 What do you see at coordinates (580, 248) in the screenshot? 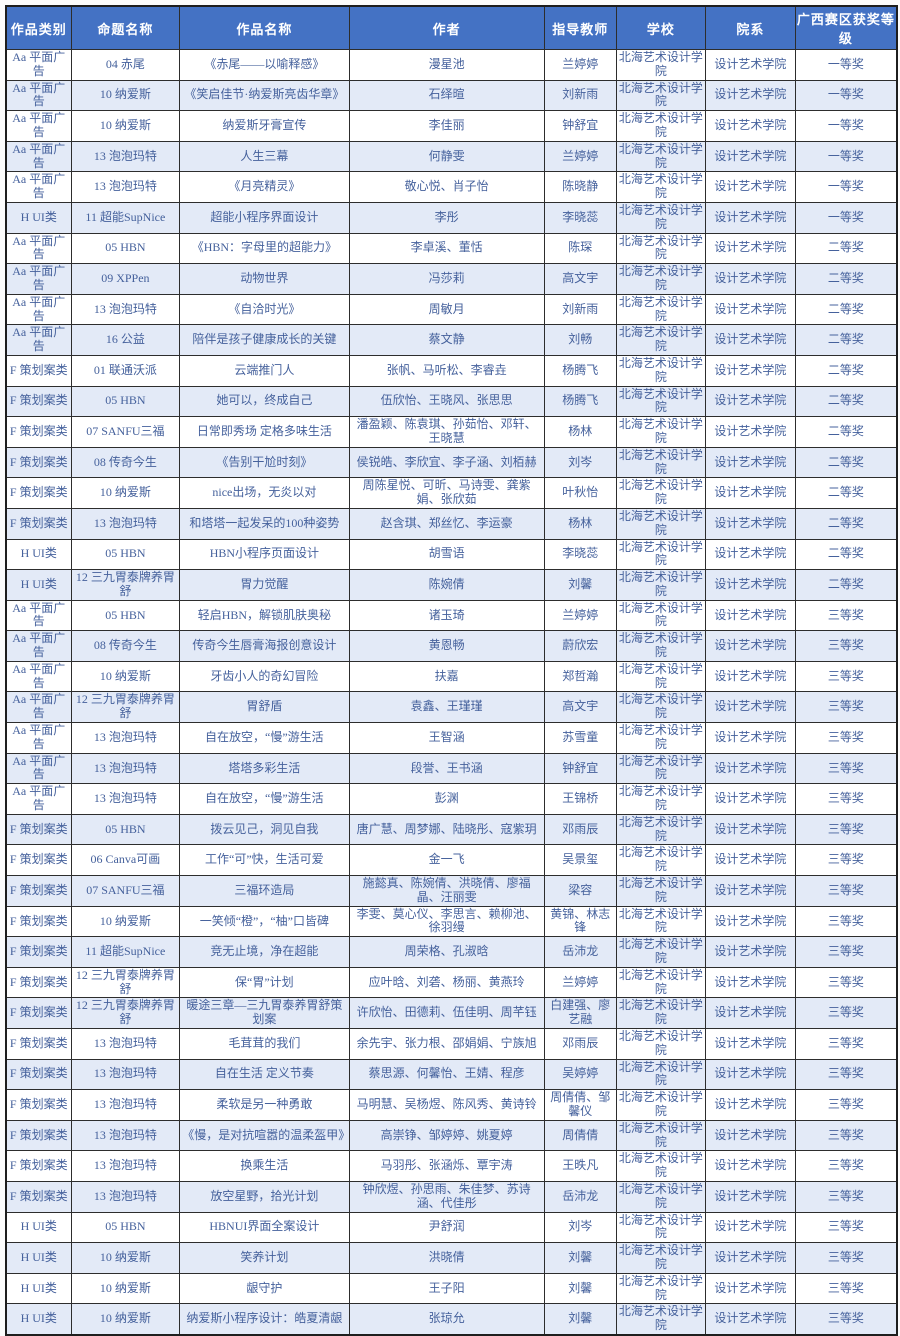
I see `cell: 陈琛` at bounding box center [580, 248].